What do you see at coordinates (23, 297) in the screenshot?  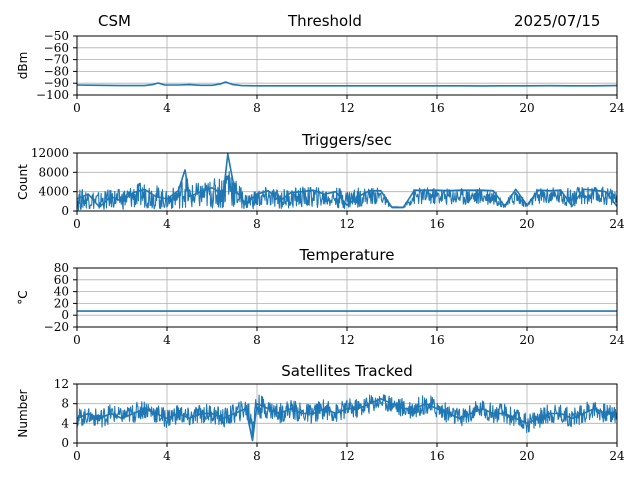 I see `y-axis-label: °C` at bounding box center [23, 297].